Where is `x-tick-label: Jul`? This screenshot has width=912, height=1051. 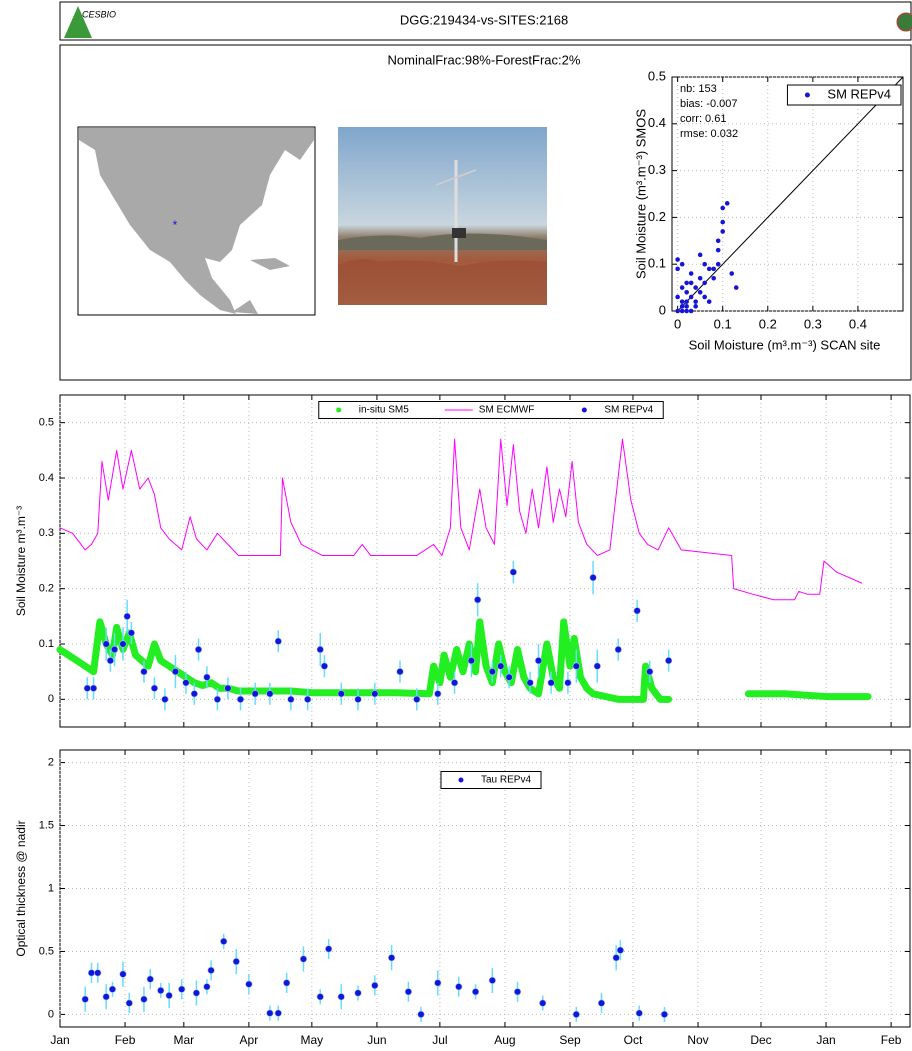
x-tick-label: Jul is located at coordinates (439, 1040).